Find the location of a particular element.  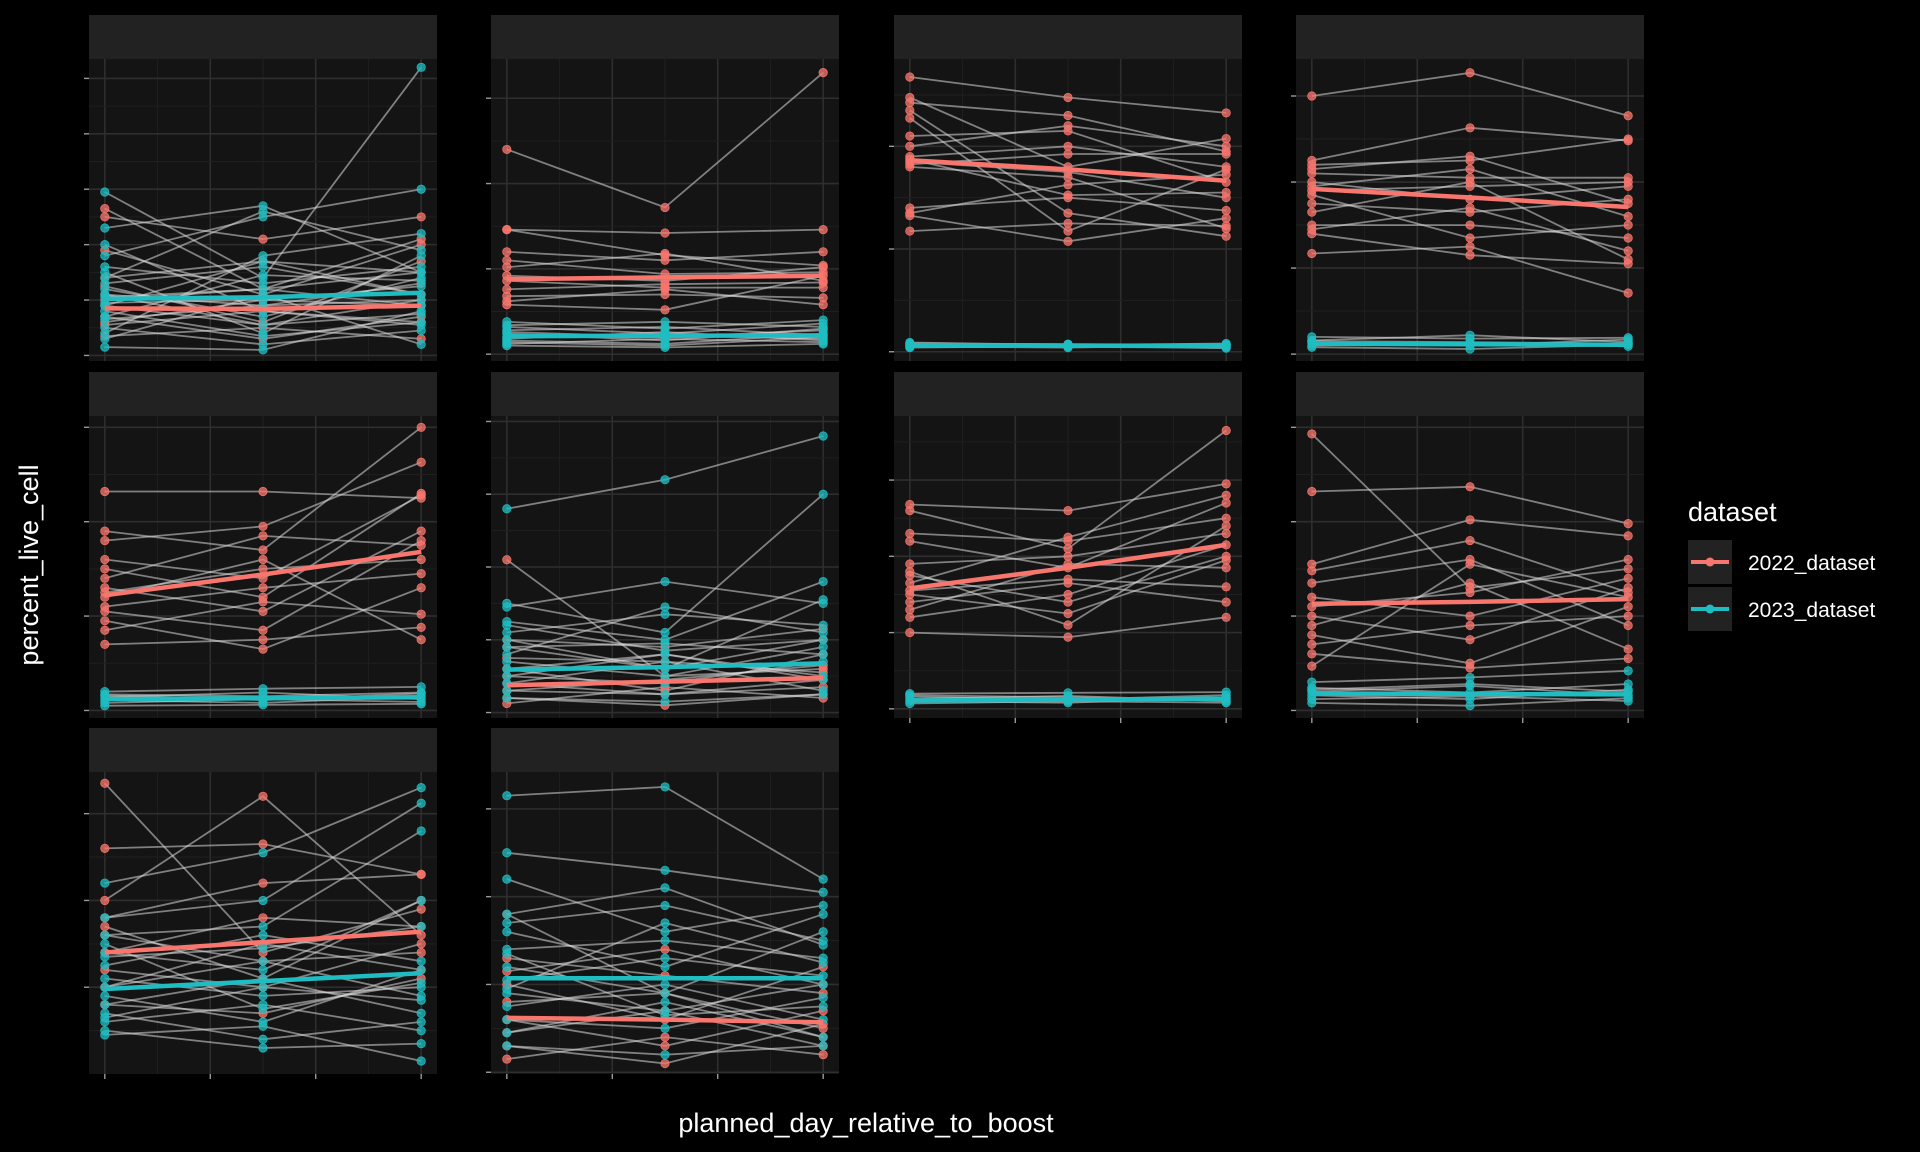

legend-point-2023 is located at coordinates (1710, 609).